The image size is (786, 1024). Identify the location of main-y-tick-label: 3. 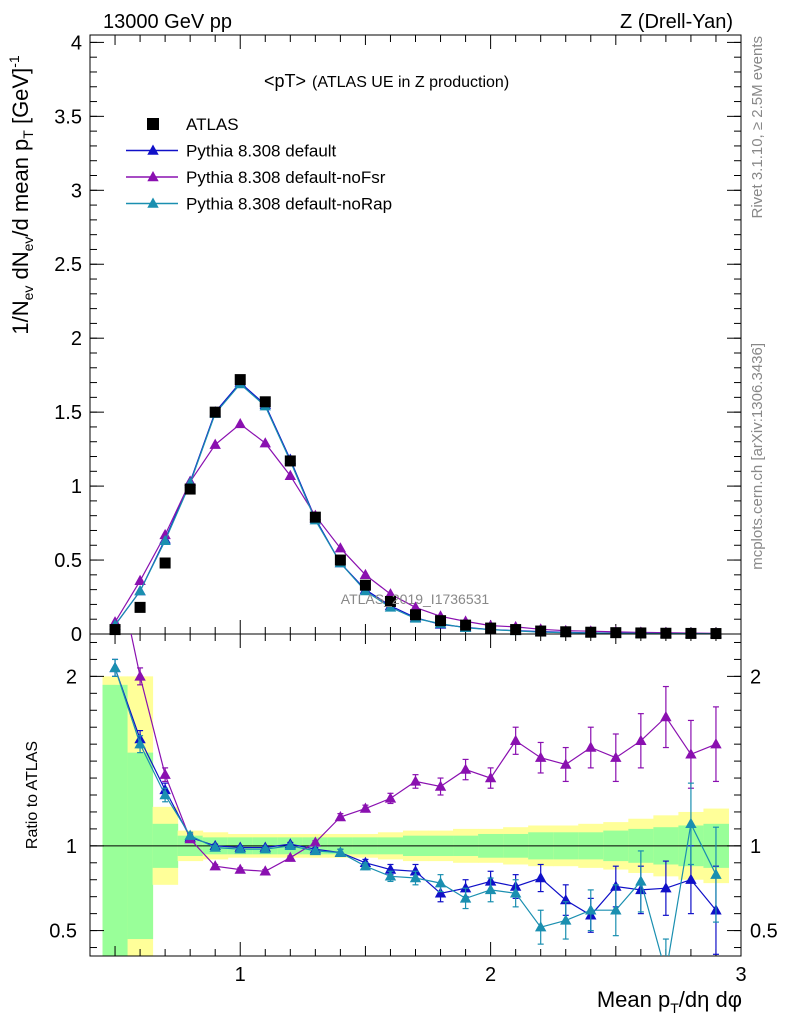
(76, 191).